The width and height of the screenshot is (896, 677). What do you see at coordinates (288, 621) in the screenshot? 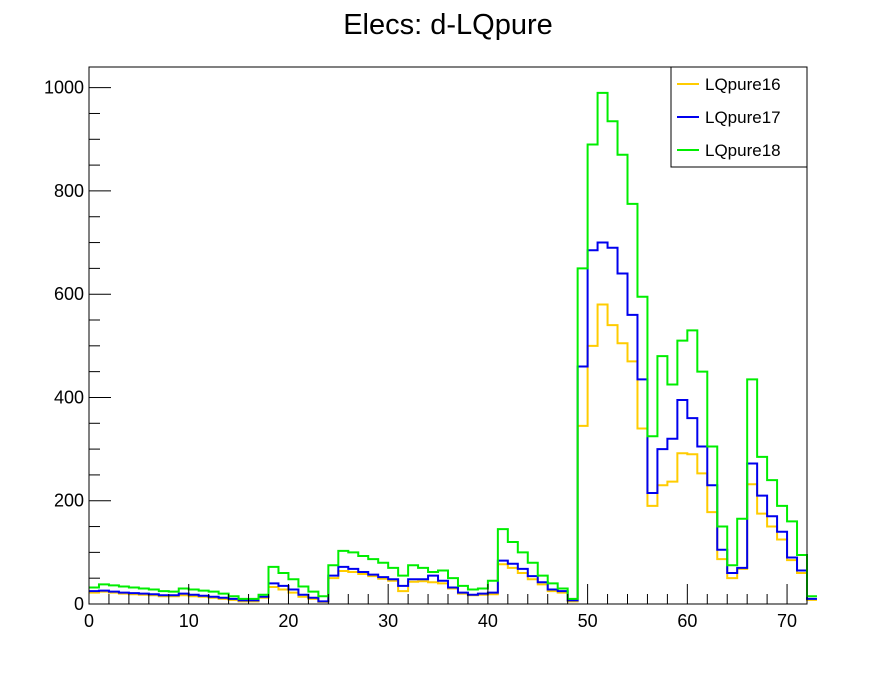
I see `x-tick-label: 20` at bounding box center [288, 621].